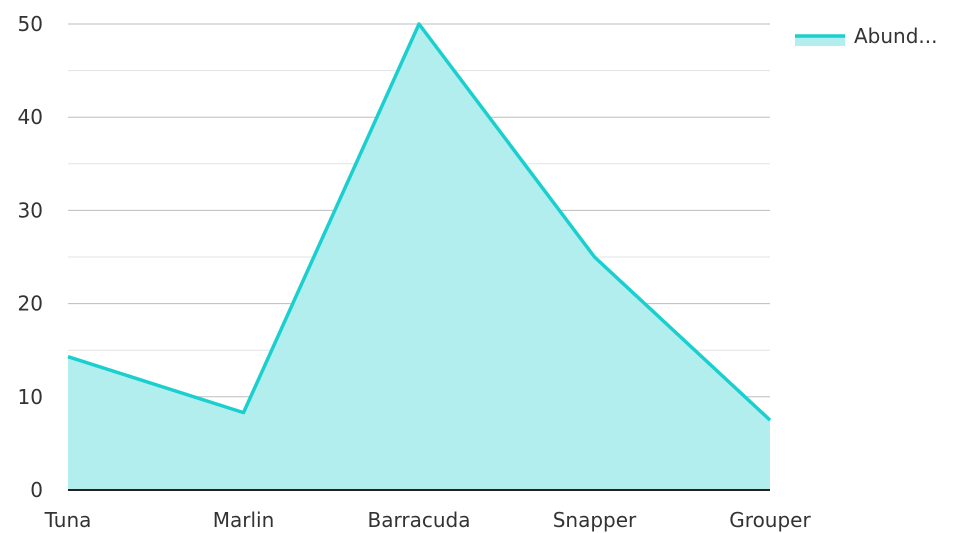 The height and width of the screenshot is (533, 954). Describe the element at coordinates (30, 117) in the screenshot. I see `y-tick-label: 40` at that location.